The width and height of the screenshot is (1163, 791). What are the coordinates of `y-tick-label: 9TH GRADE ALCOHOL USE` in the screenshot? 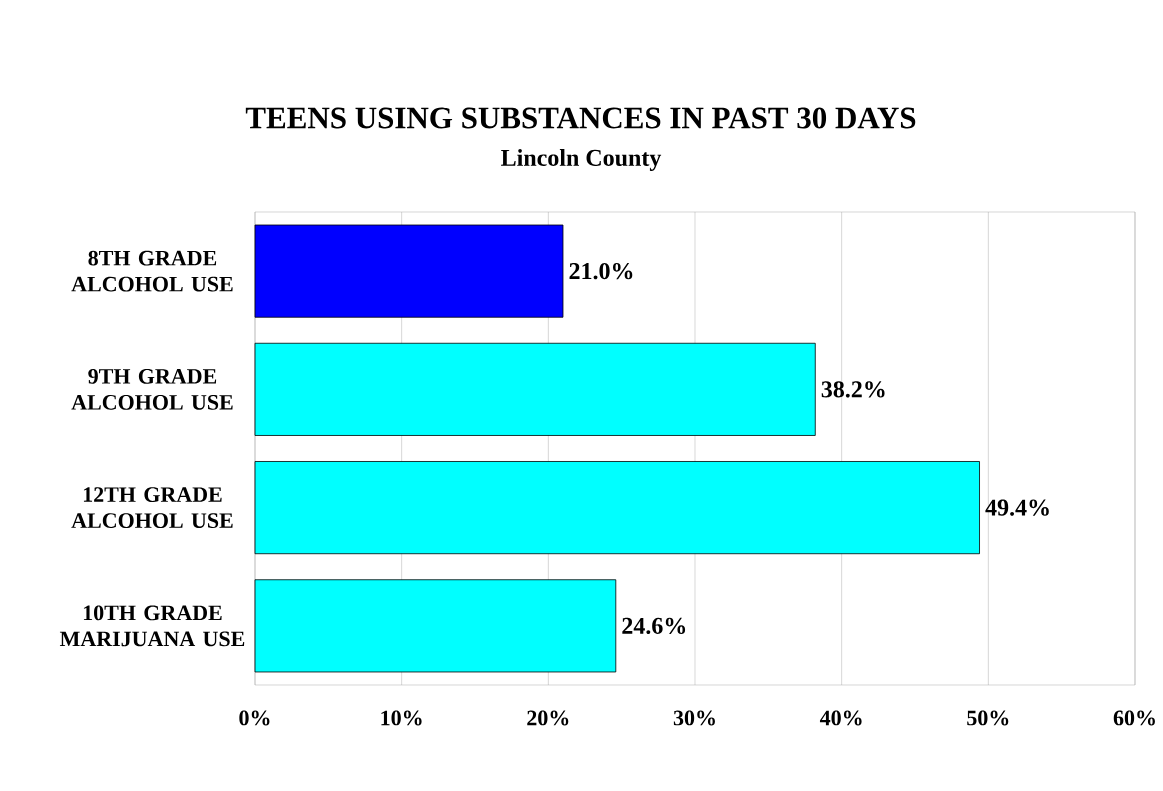 It's located at (152, 389).